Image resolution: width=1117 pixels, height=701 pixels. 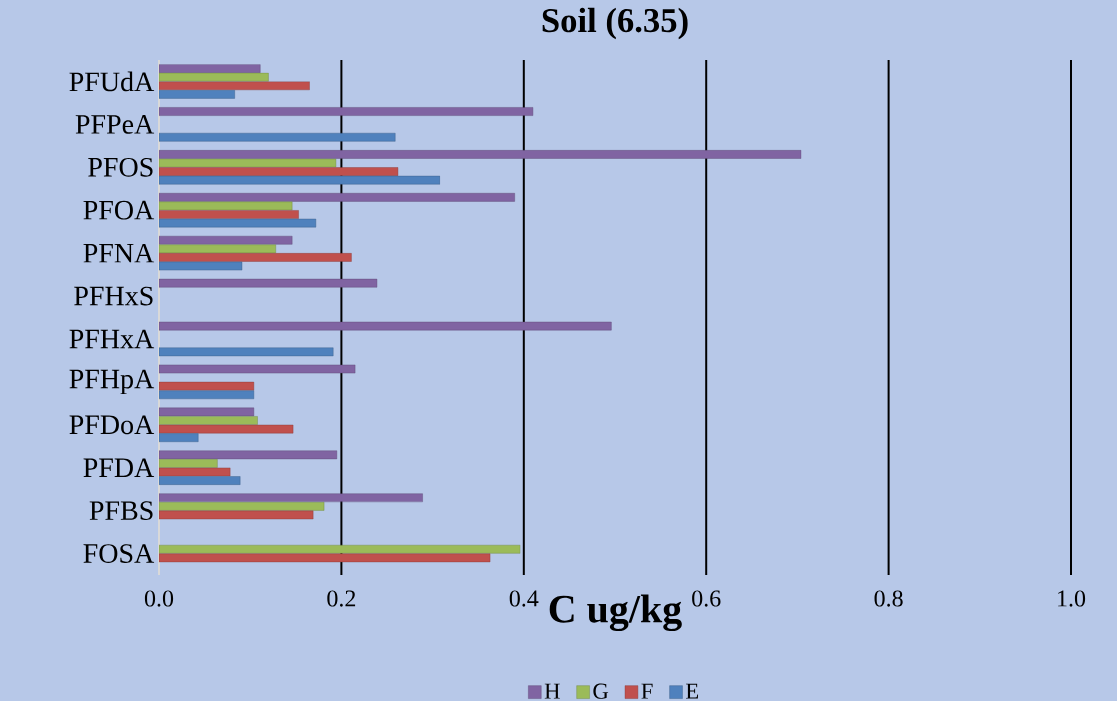 What do you see at coordinates (159, 598) in the screenshot?
I see `x-tick-label: 0.0` at bounding box center [159, 598].